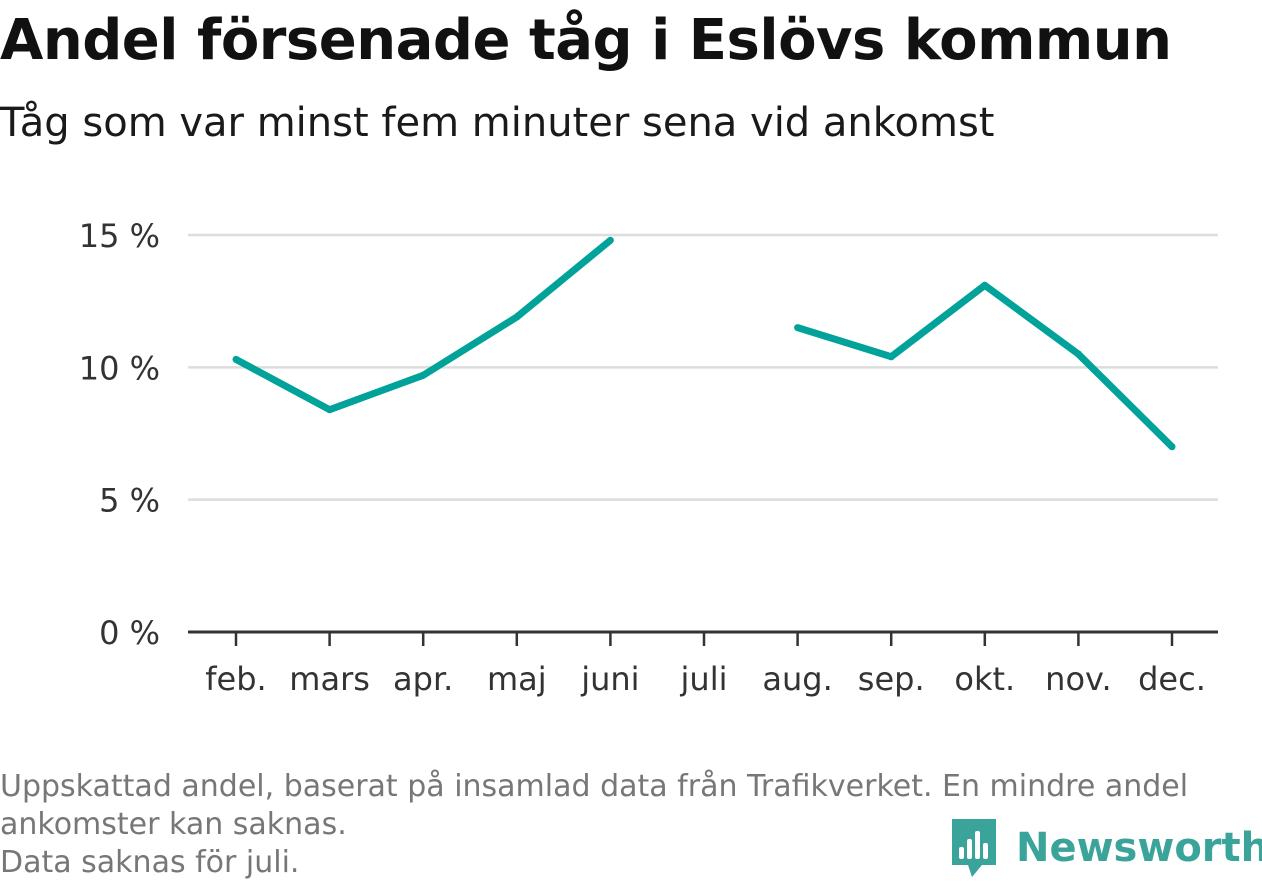 The height and width of the screenshot is (882, 1262). What do you see at coordinates (1139, 848) in the screenshot?
I see `brand-name: Newsworthy` at bounding box center [1139, 848].